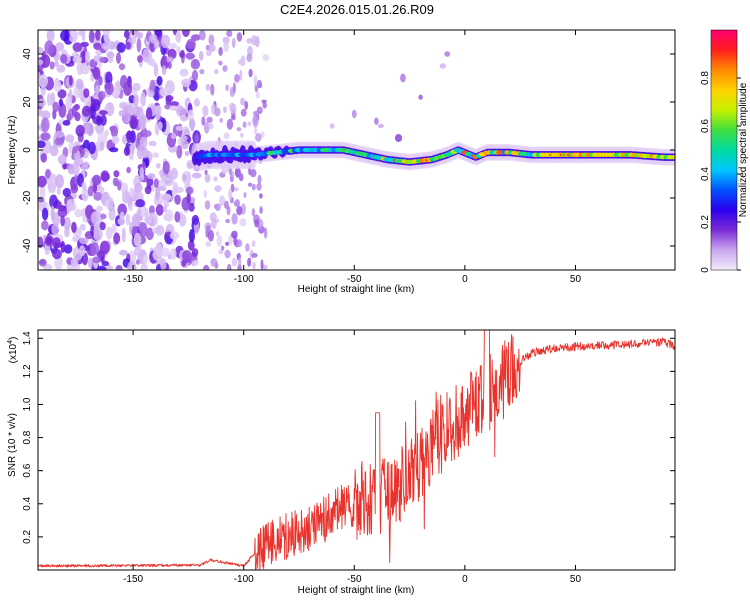  I want to click on colorbar-frame, so click(724, 150).